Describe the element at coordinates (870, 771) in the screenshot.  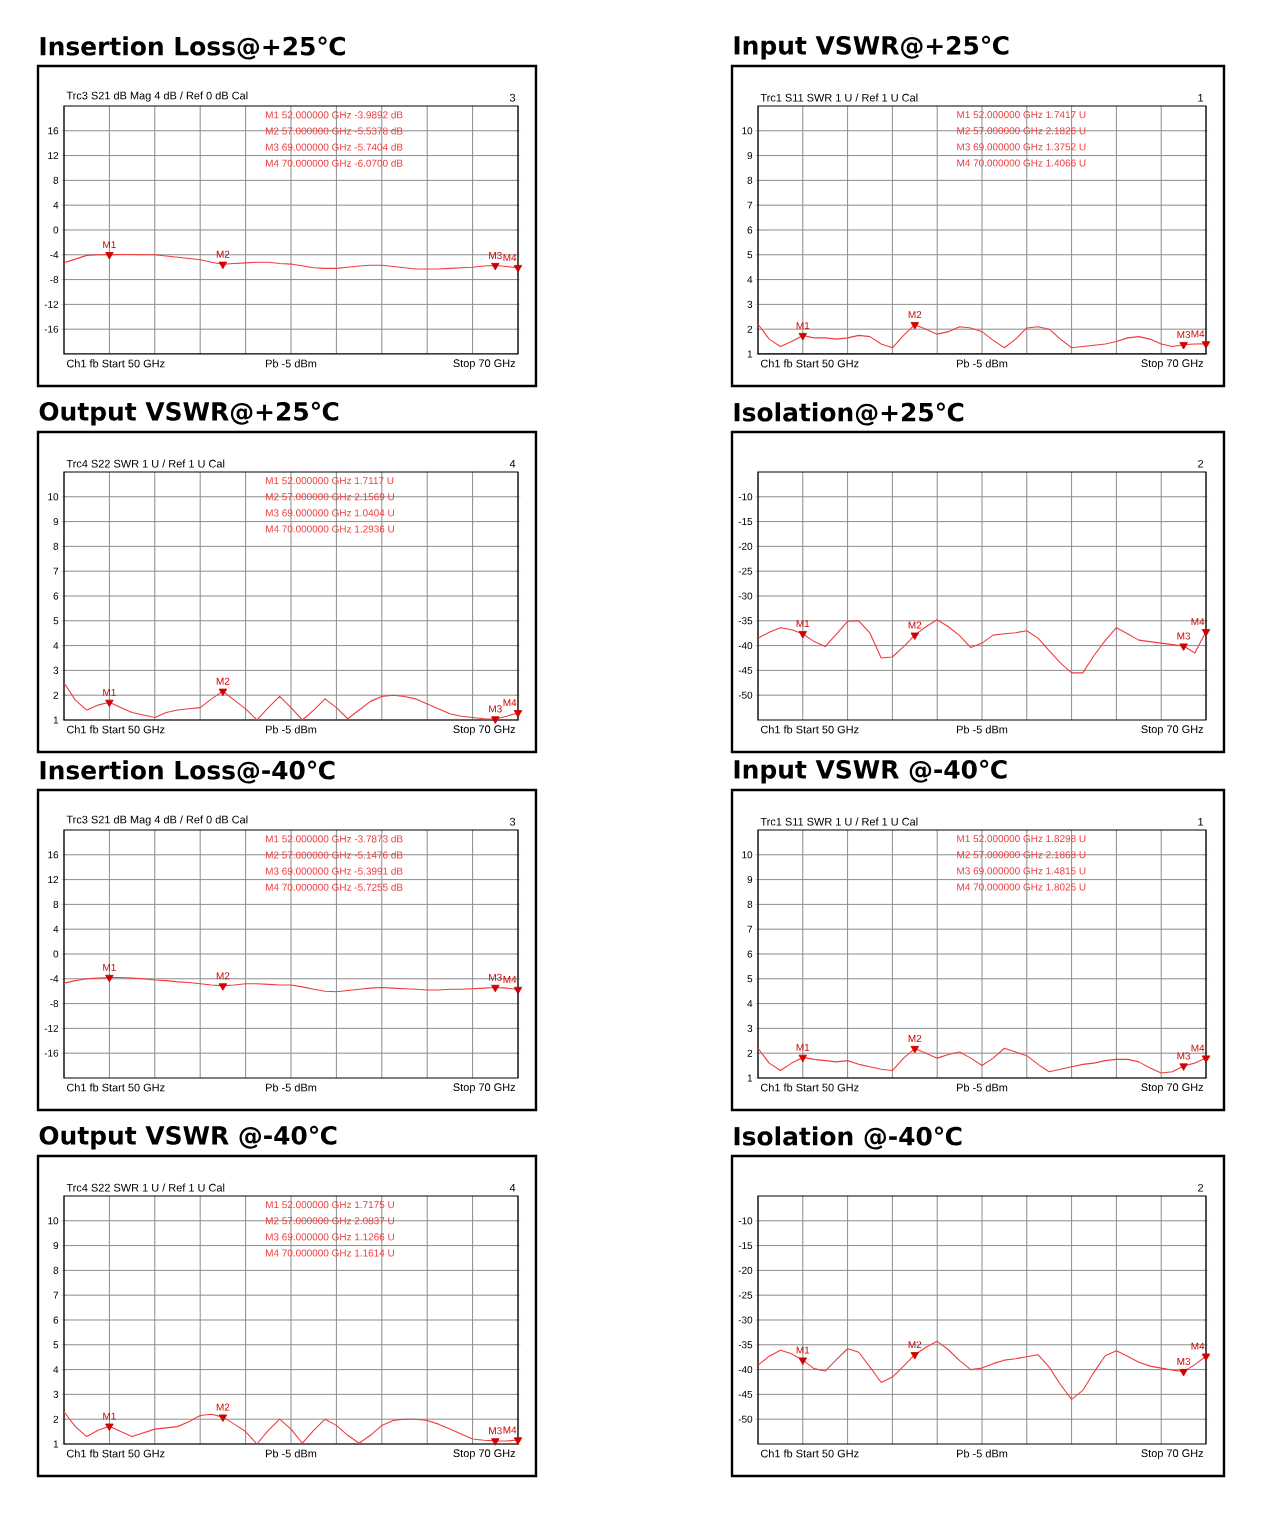
I see `chart-title: Input VSWR @-40℃` at that location.